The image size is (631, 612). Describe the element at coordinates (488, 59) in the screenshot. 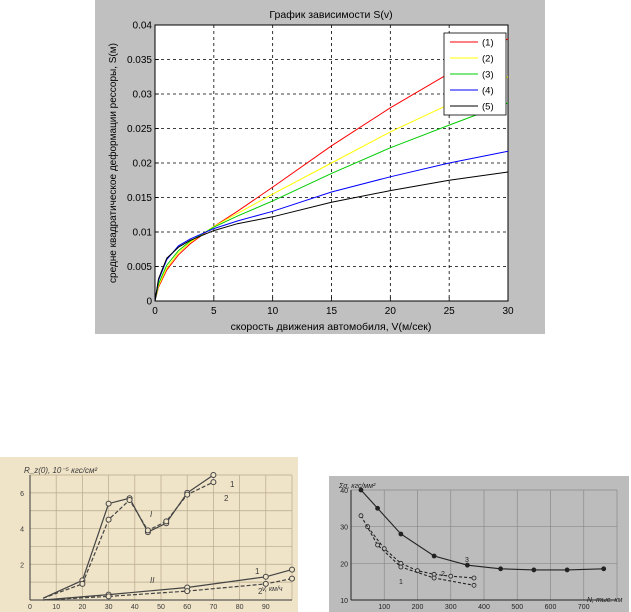

I see `legend-label-2: (2)` at that location.